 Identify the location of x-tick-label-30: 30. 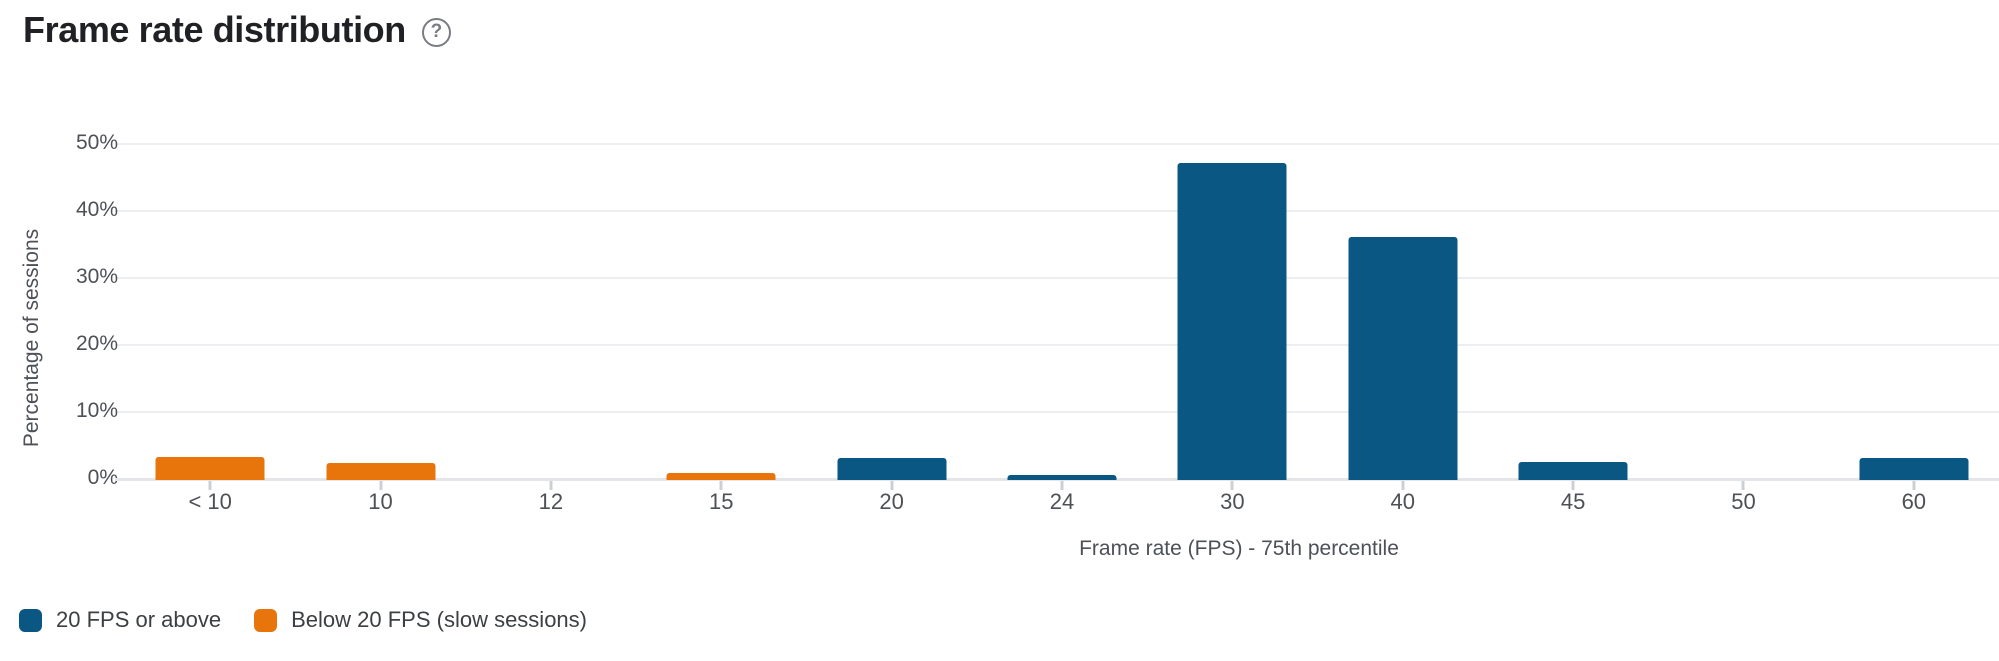
(1232, 501).